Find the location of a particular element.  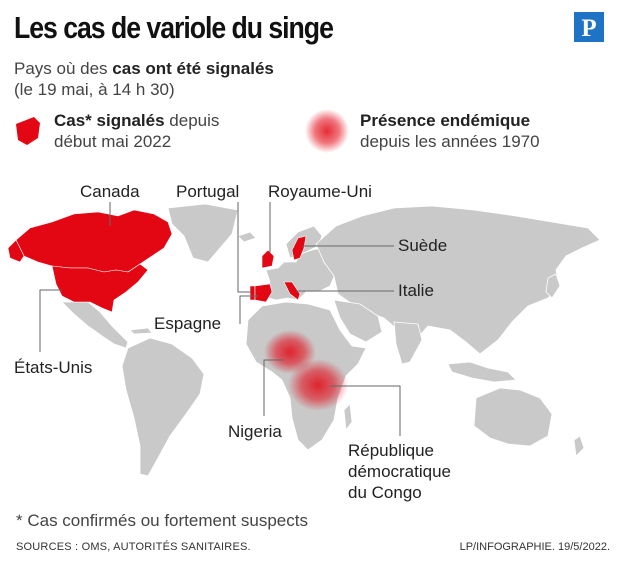

legend-endemic-date: depuis les années 1970 is located at coordinates (450, 141).